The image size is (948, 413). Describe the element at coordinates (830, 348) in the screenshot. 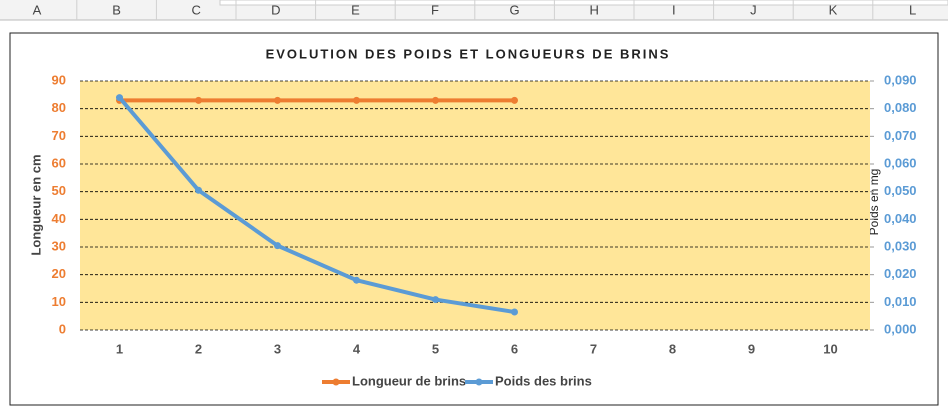

I see `x-tick-label: 10` at that location.